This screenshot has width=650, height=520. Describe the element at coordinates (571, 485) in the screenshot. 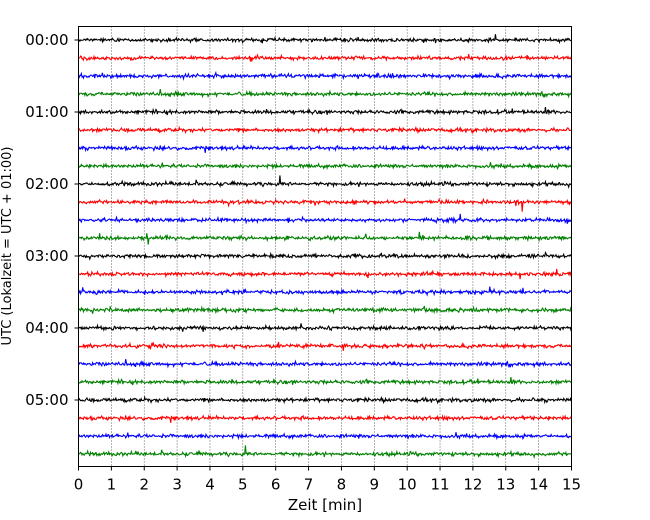

I see `x-tick-label: 15` at that location.